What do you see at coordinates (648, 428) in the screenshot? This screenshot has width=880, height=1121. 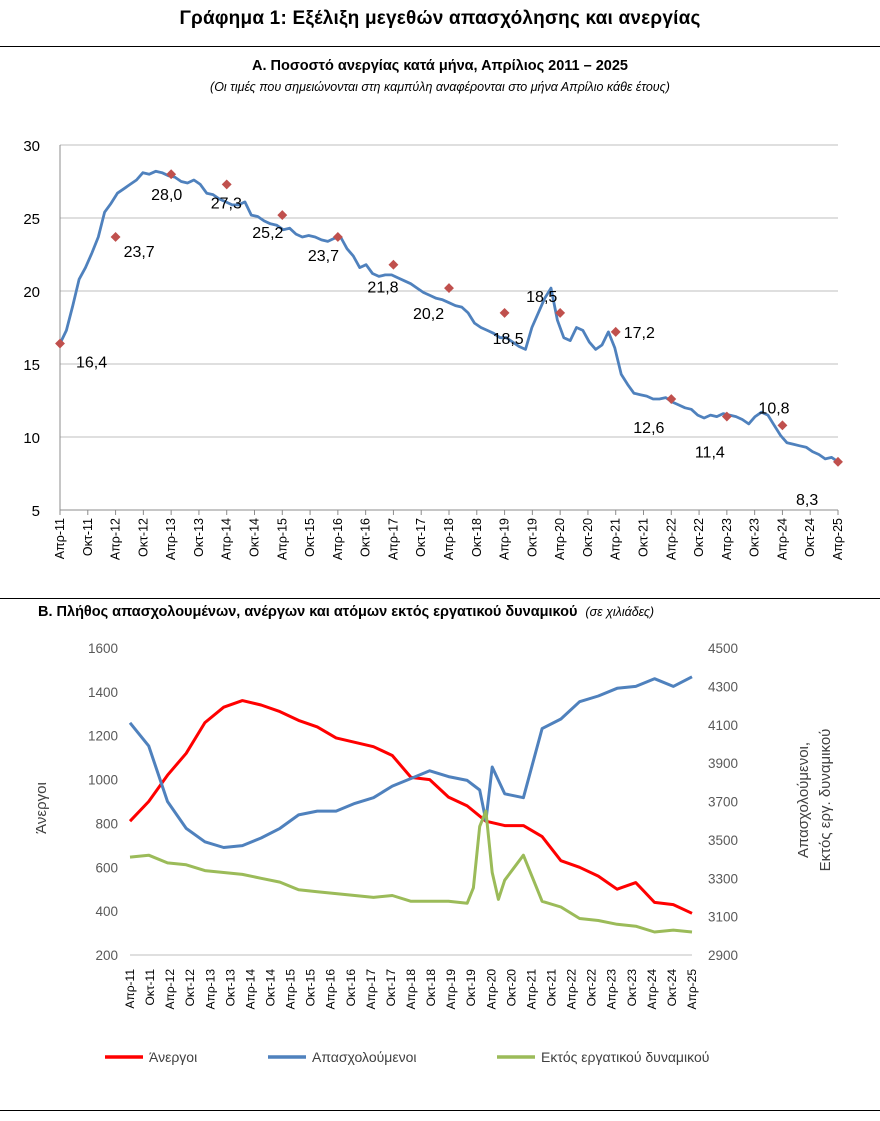 I see `data-label: 12,6` at bounding box center [648, 428].